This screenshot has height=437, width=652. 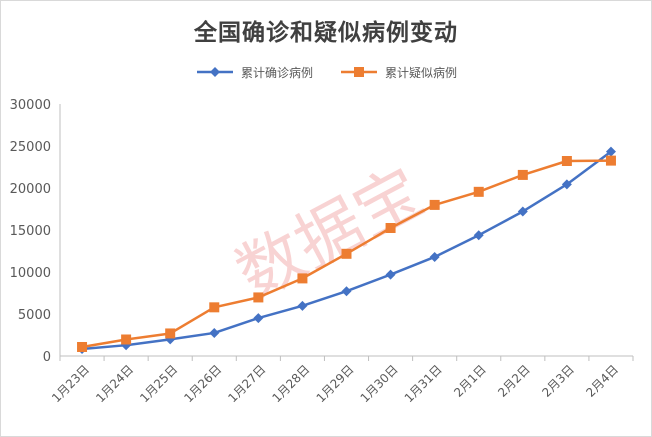 I want to click on legend-swatch-confirmed, so click(x=214, y=72).